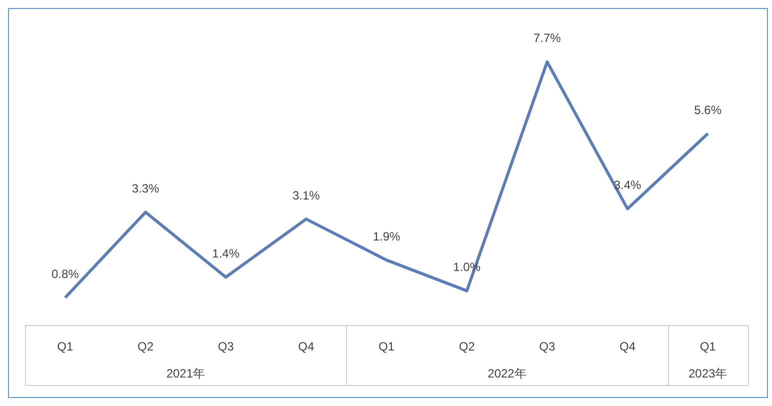 This screenshot has width=772, height=406. What do you see at coordinates (306, 195) in the screenshot?
I see `data-label: 3.1%` at bounding box center [306, 195].